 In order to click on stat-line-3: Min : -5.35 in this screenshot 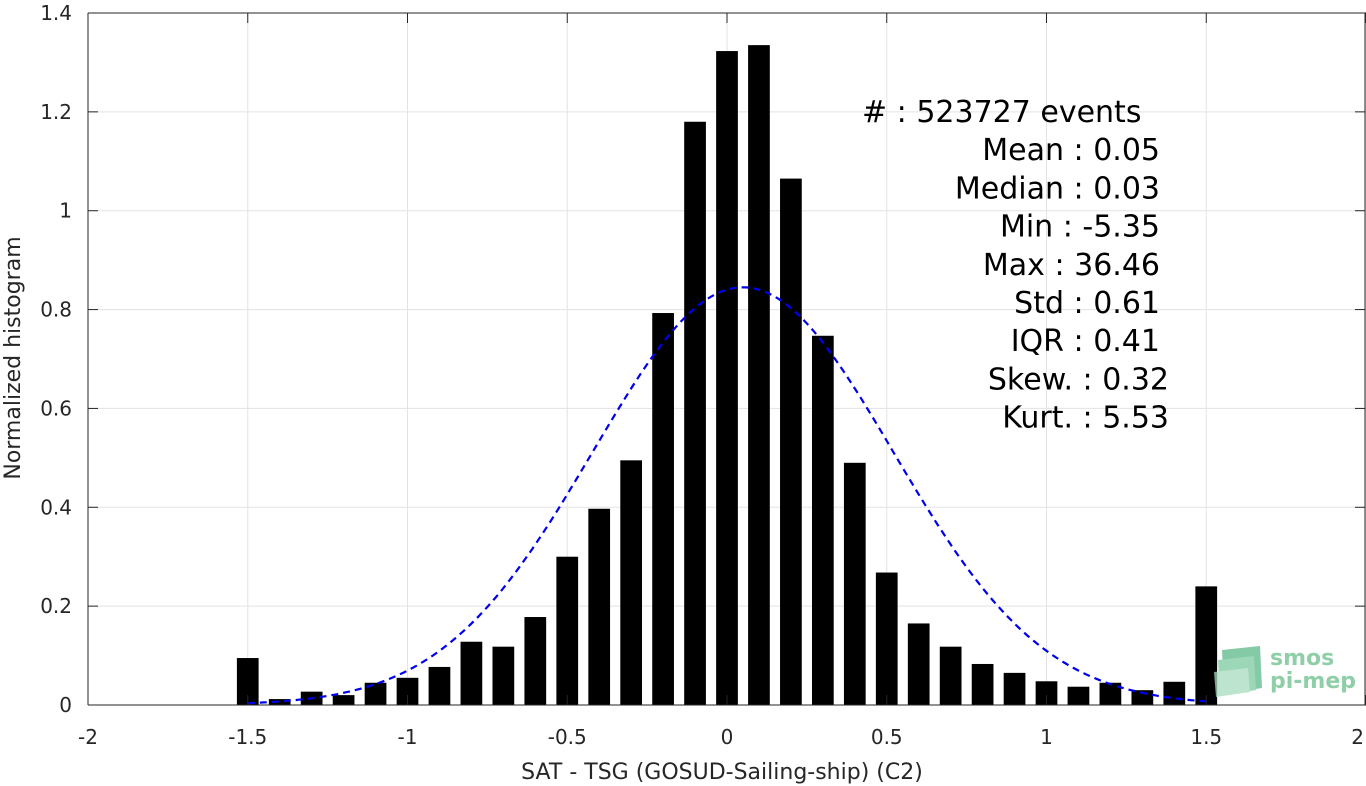, I will do `click(1080, 227)`.